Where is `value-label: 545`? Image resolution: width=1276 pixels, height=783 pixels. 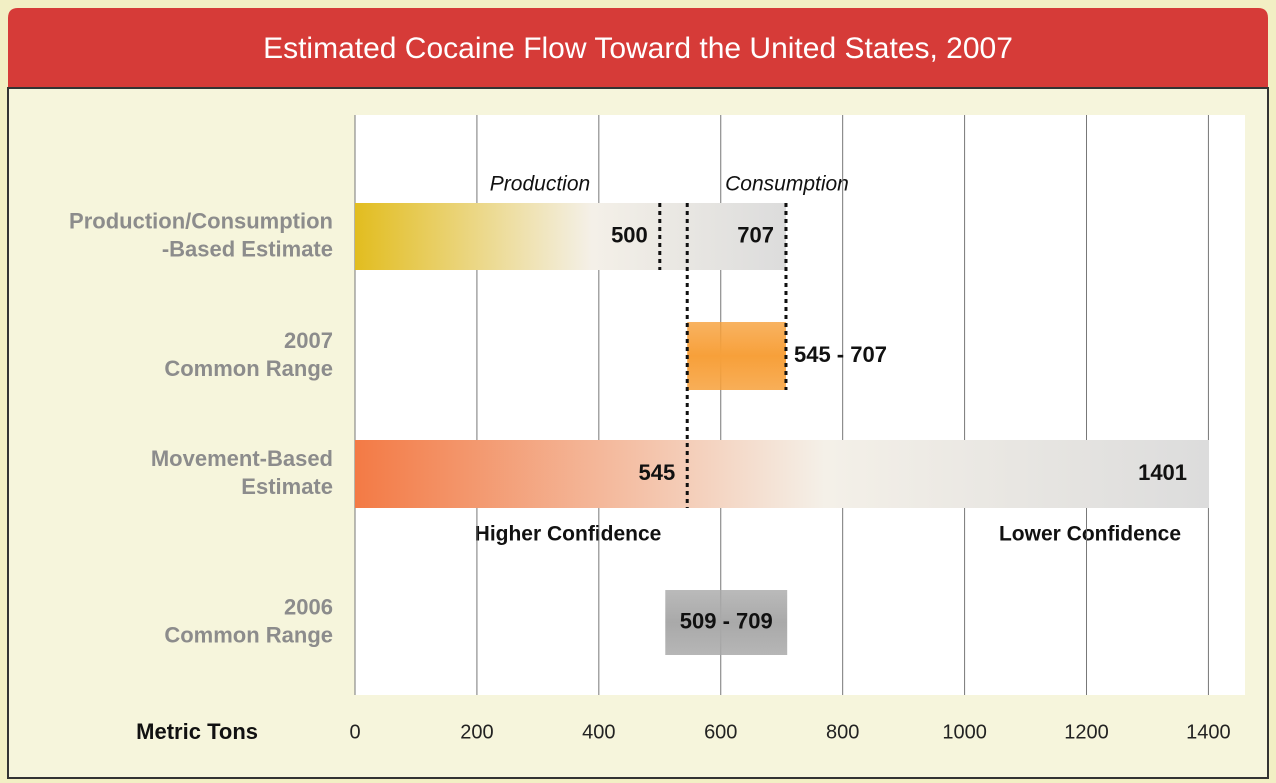 value-label: 545 is located at coordinates (657, 472).